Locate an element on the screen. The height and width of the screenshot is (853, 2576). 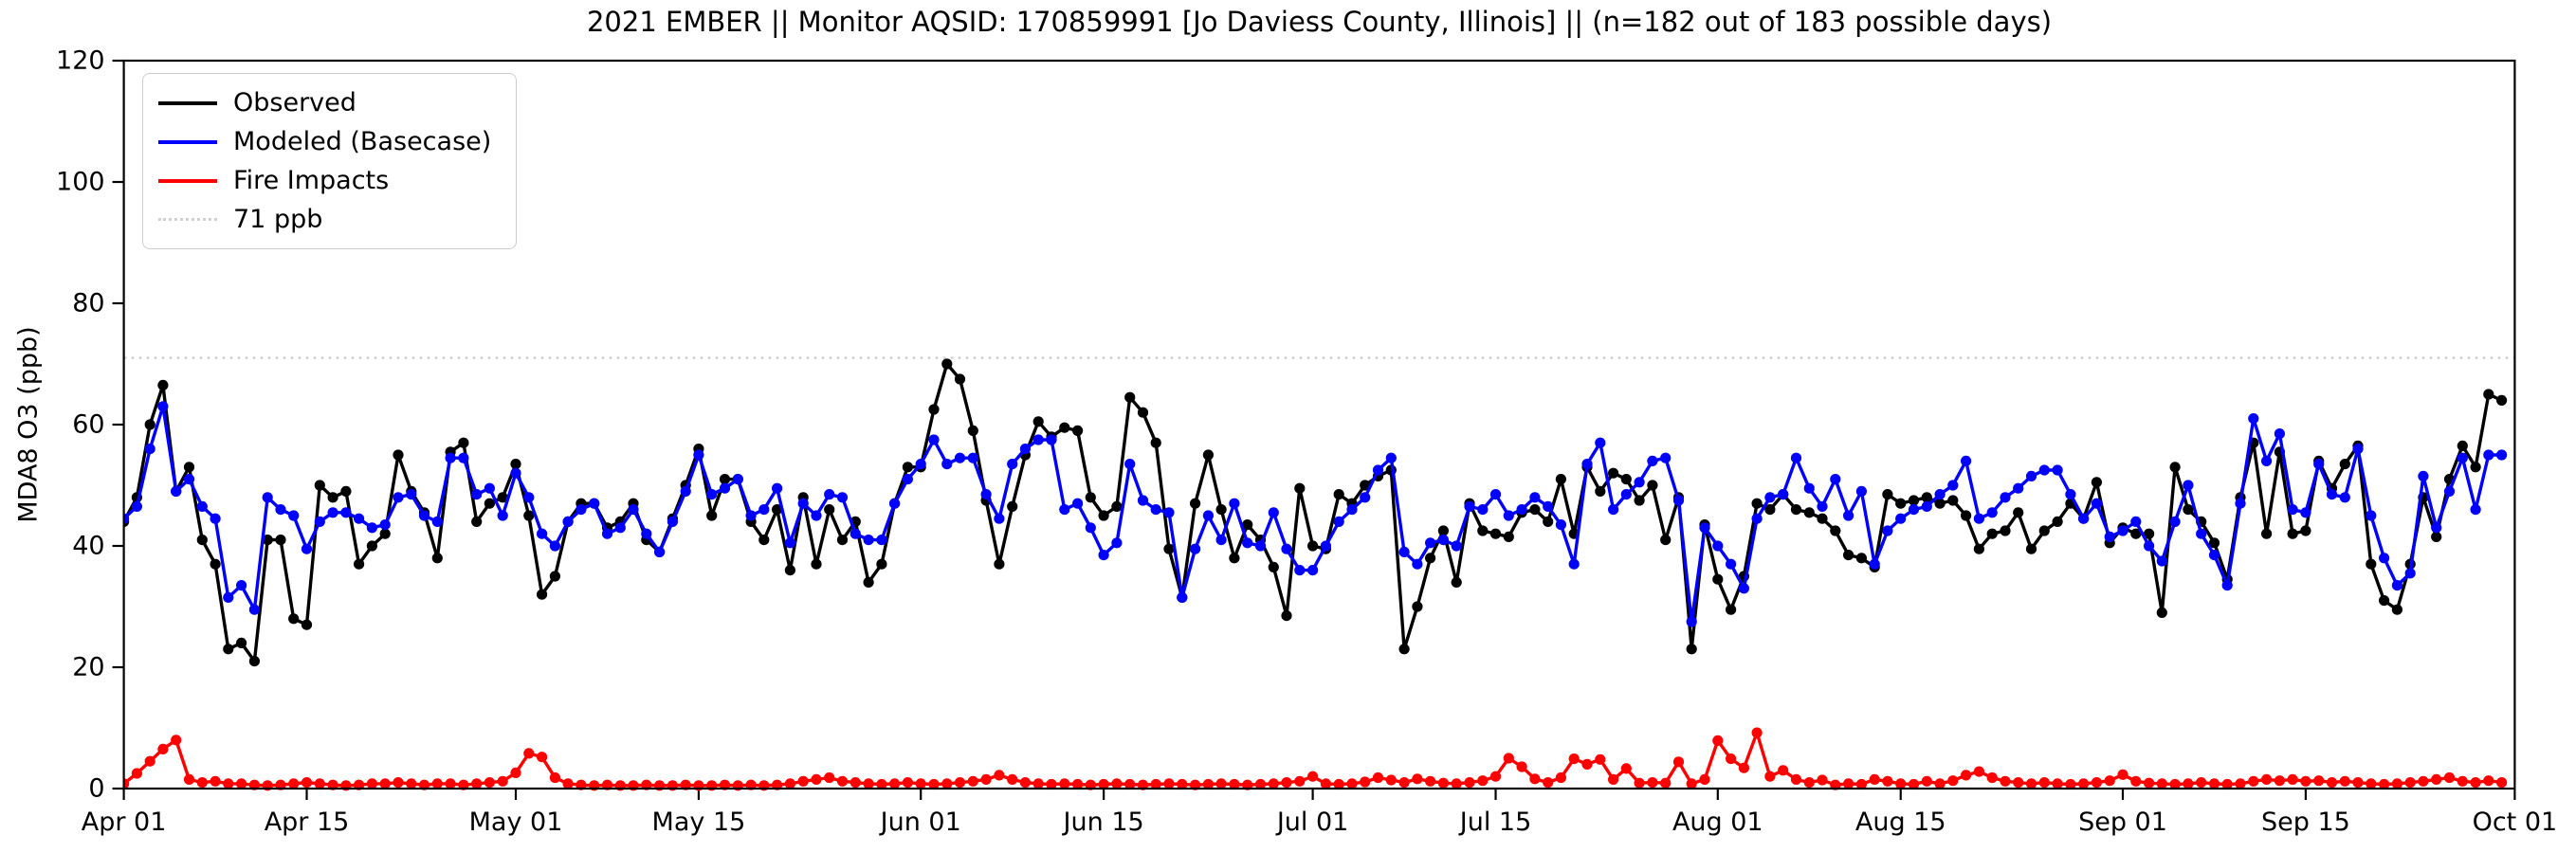
x-tick-label: Jul 01 is located at coordinates (1312, 822).